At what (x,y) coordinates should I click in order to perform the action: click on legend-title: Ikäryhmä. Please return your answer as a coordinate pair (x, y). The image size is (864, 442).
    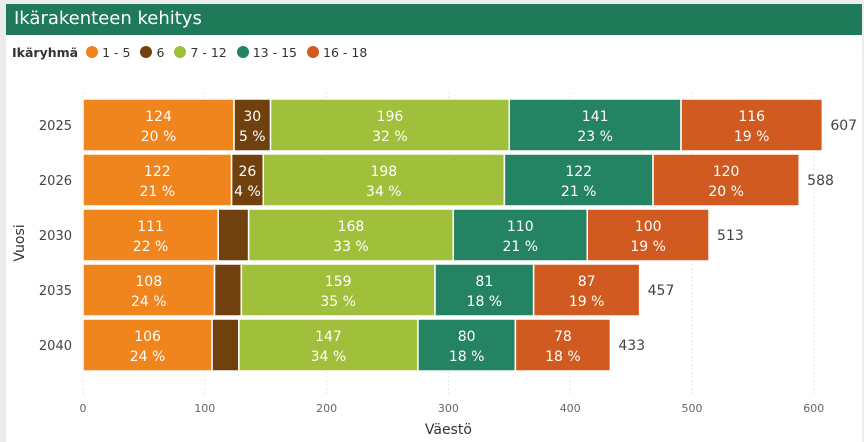
    Looking at the image, I should click on (45, 52).